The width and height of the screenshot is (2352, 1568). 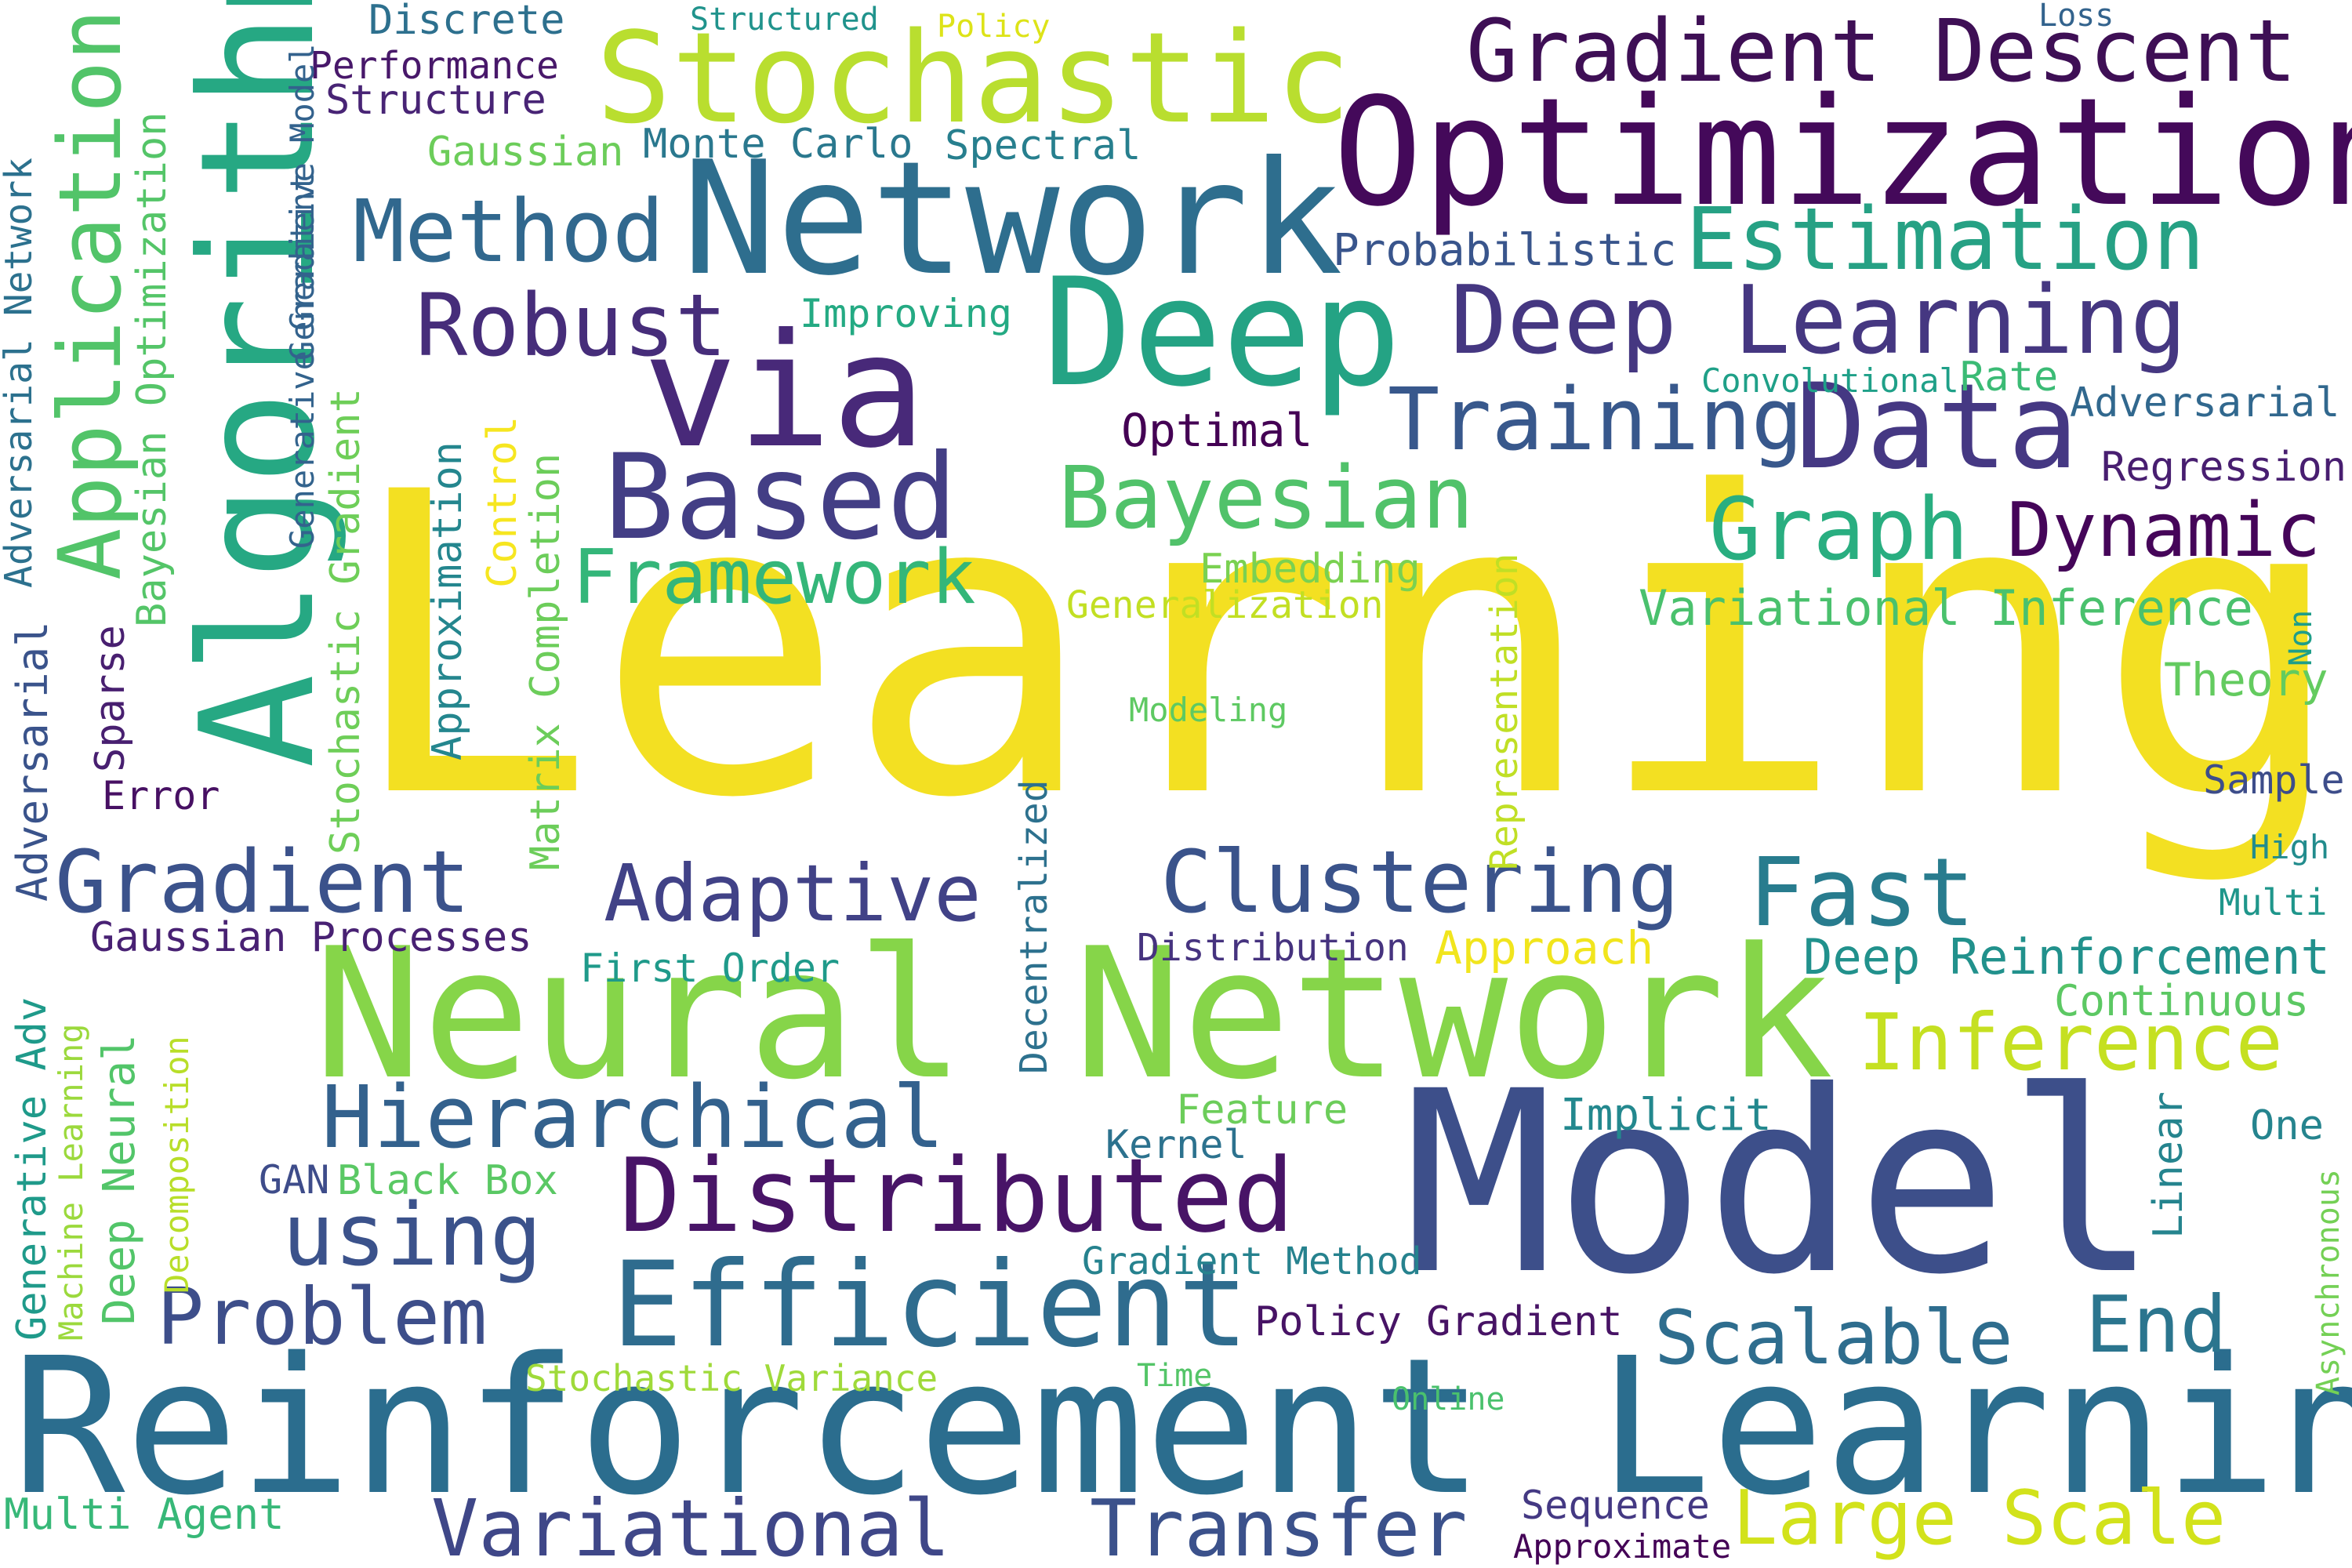 What do you see at coordinates (2273, 902) in the screenshot?
I see `word-multi: Multi` at bounding box center [2273, 902].